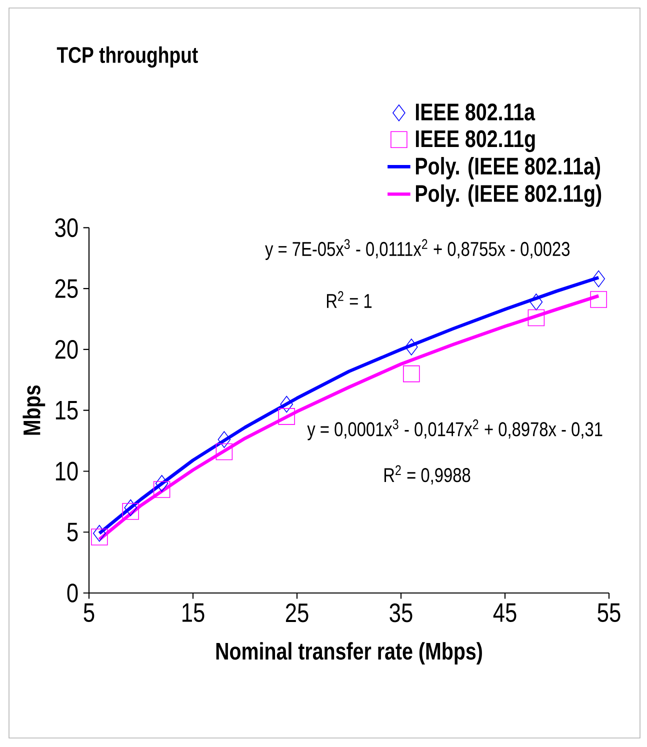  Describe the element at coordinates (297, 612) in the screenshot. I see `x-tick-label: 25` at that location.